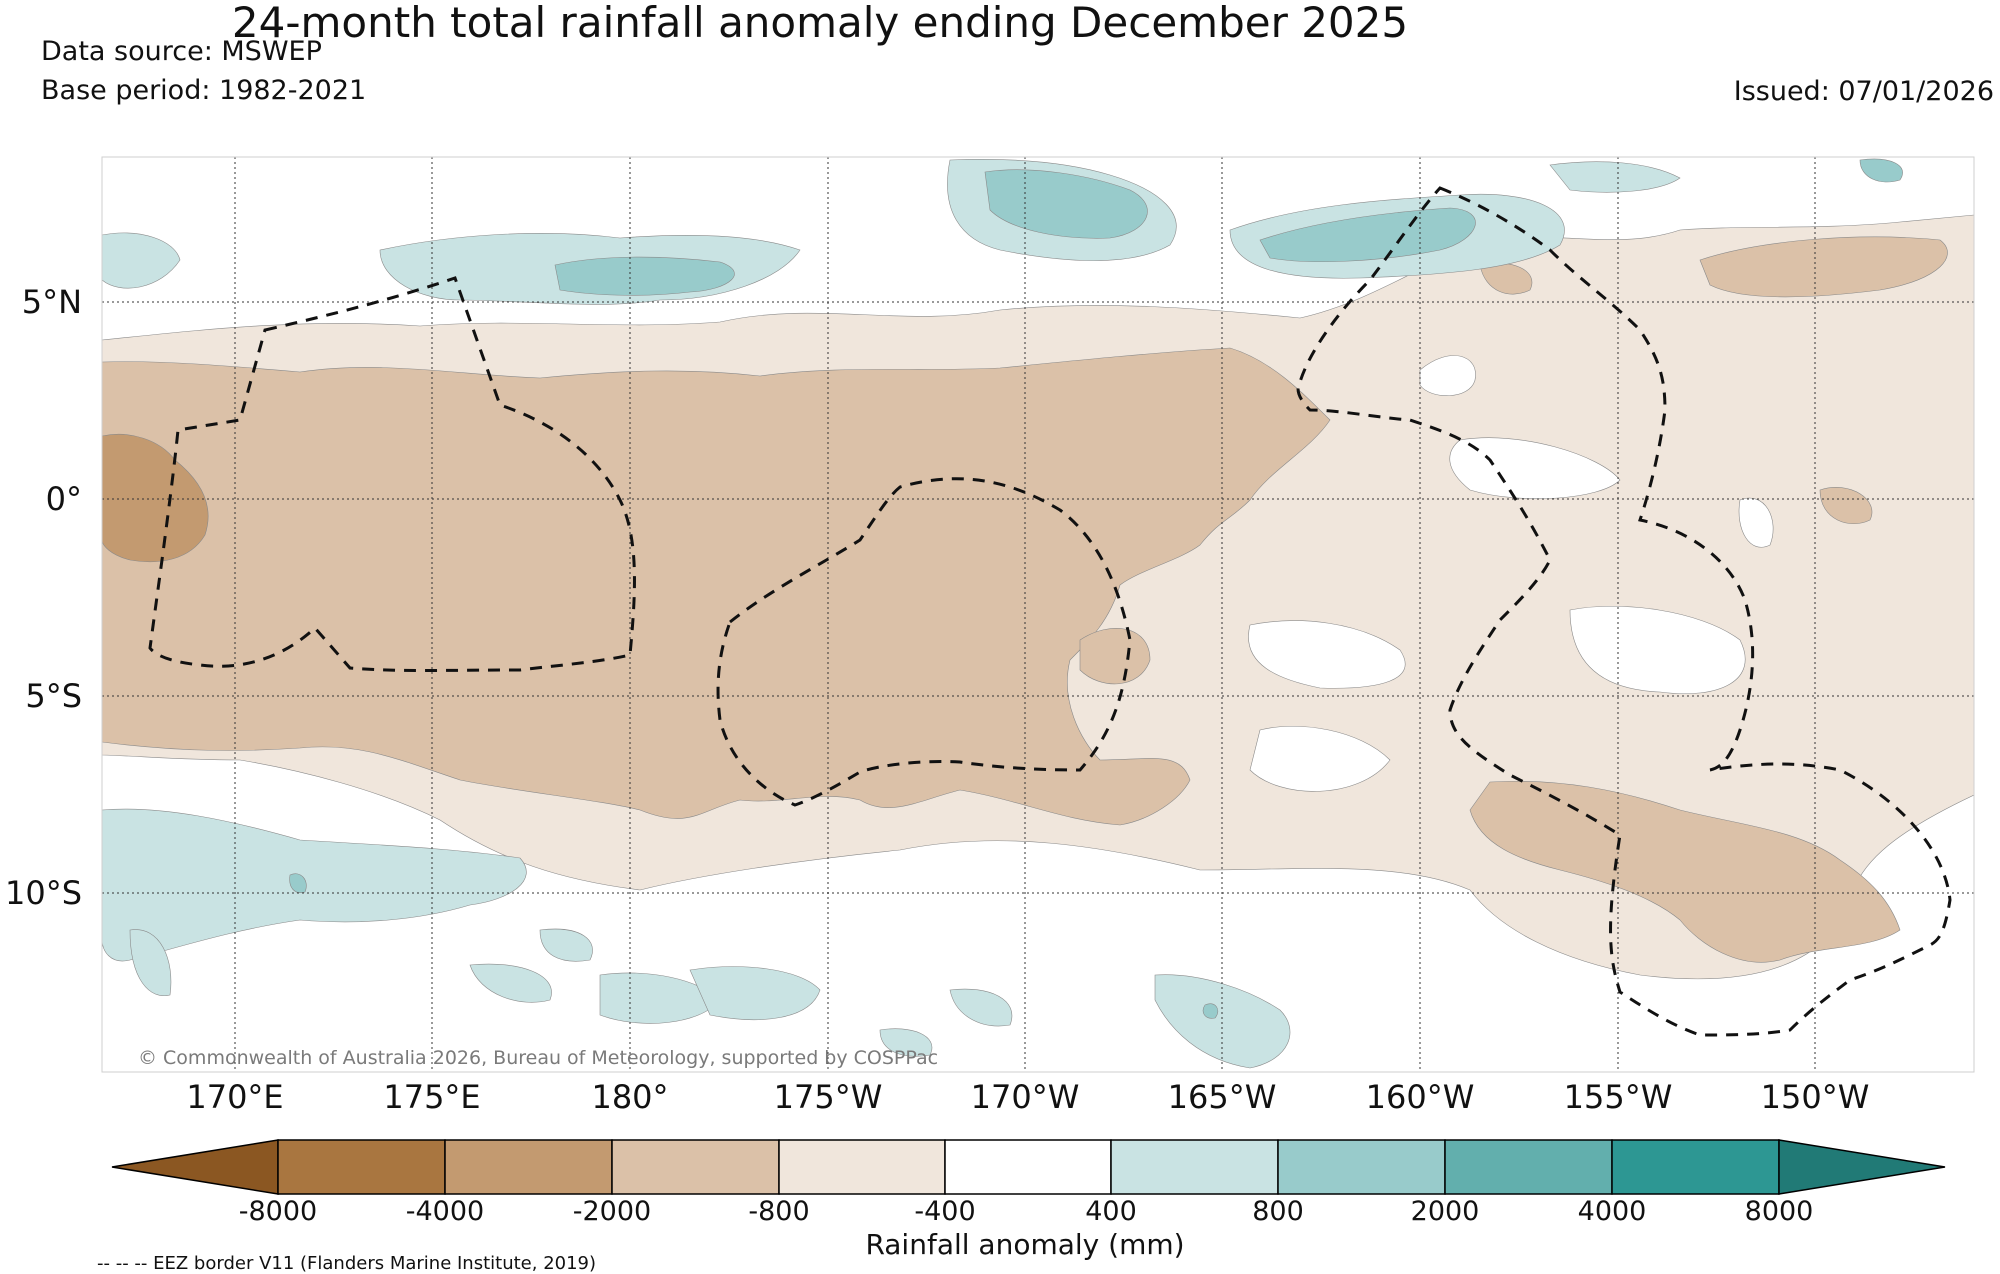  What do you see at coordinates (392, 474) in the screenshot?
I see `eez-border` at bounding box center [392, 474].